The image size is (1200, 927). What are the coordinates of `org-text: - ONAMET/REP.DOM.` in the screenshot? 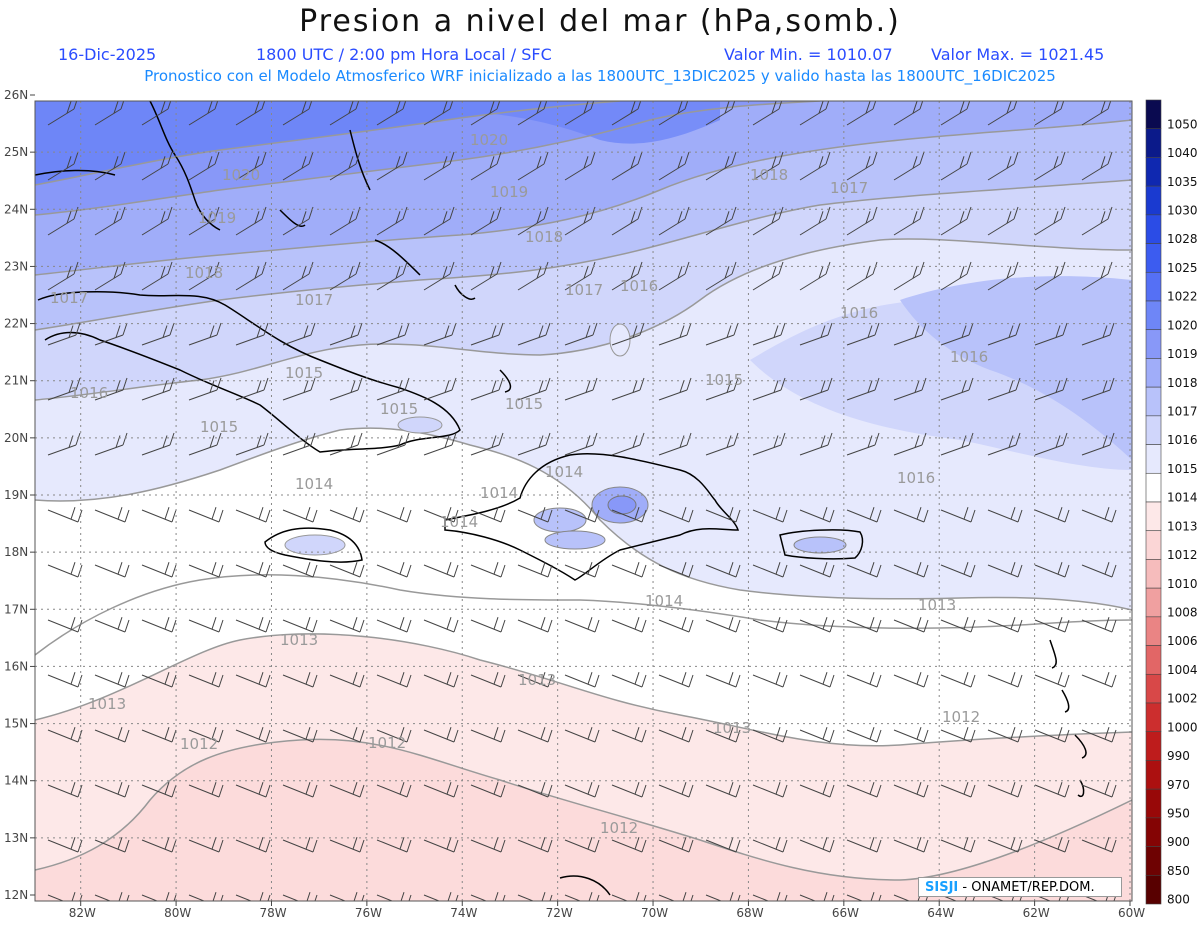 It's located at (1026, 887).